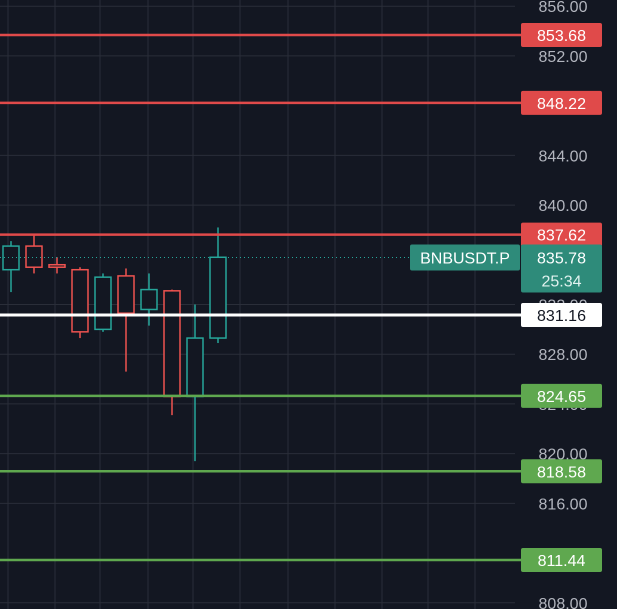 This screenshot has height=609, width=617. I want to click on y-tick-label: 852.00, so click(563, 57).